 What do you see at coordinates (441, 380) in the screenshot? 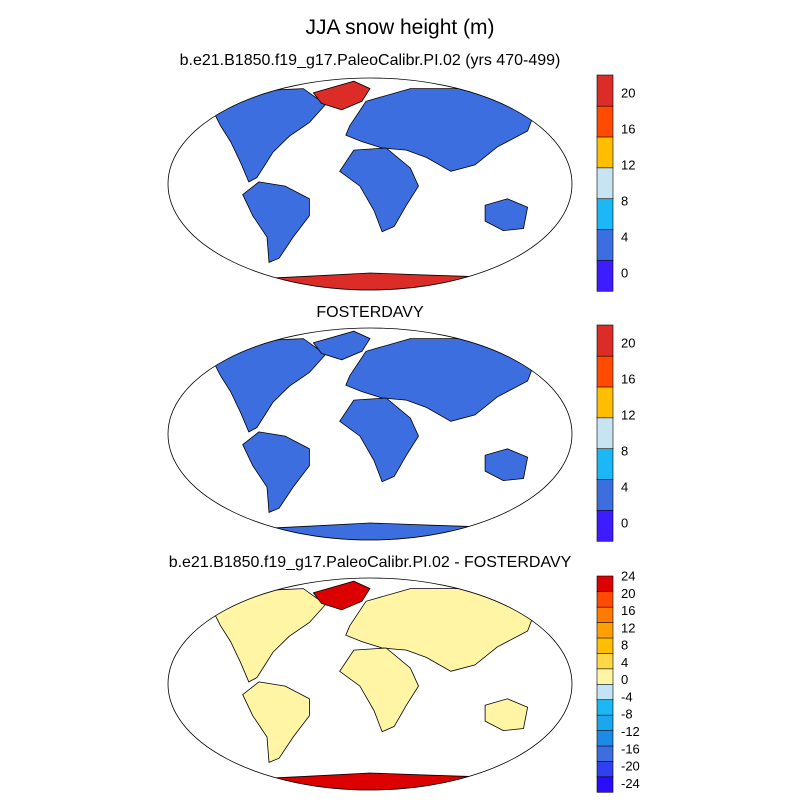
I see `region-eurasia-p2` at bounding box center [441, 380].